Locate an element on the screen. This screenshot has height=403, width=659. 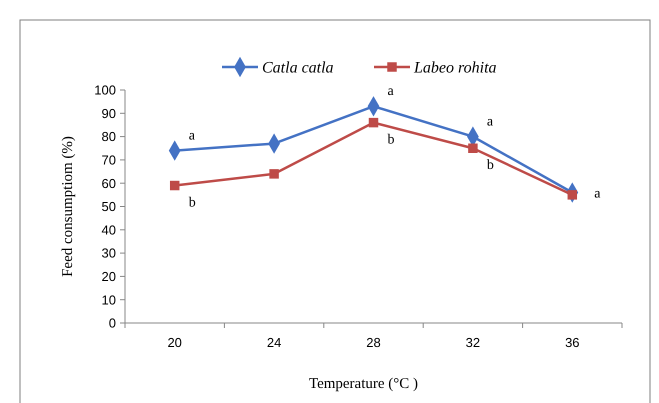
y-tick-label: 50 is located at coordinates (109, 206).